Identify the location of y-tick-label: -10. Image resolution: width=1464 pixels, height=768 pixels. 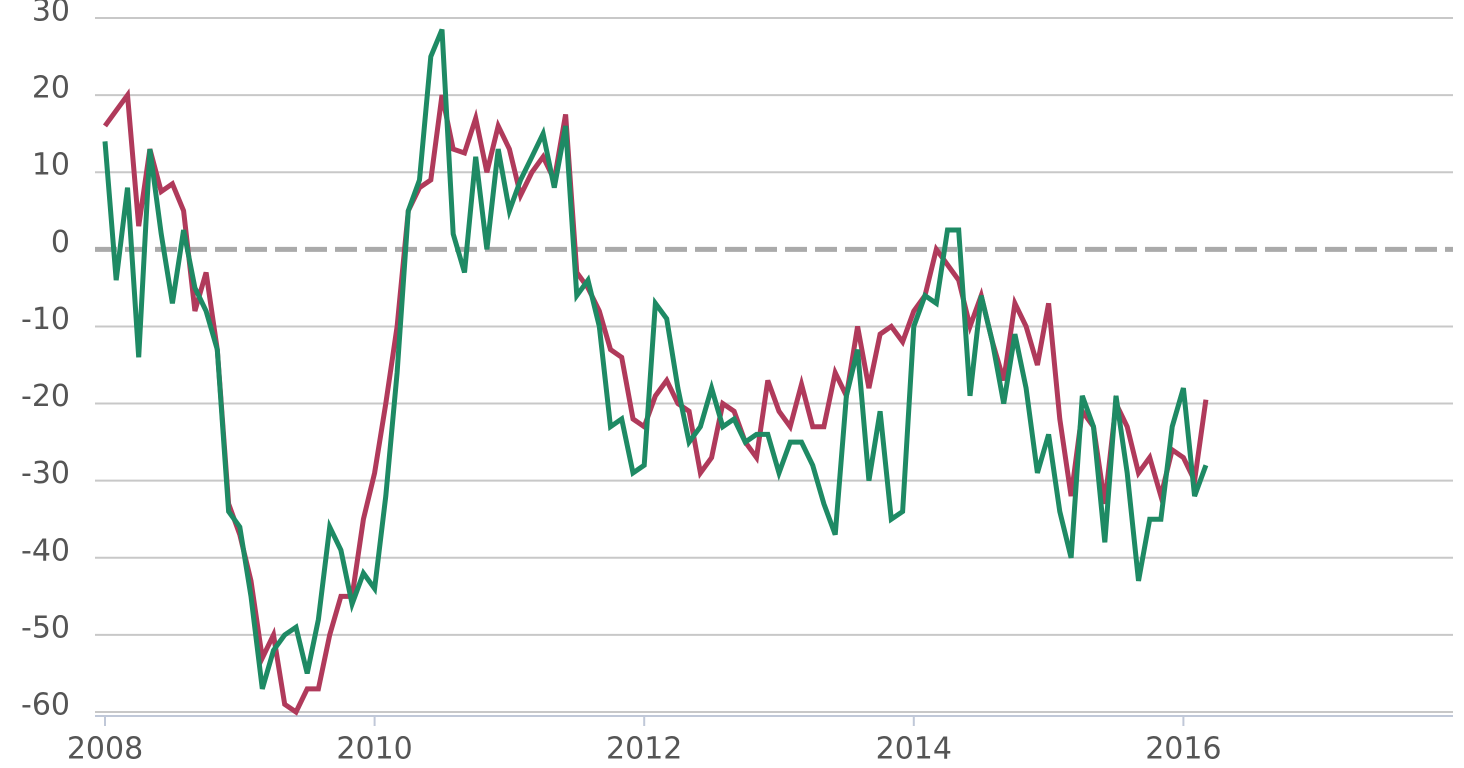
(45, 319).